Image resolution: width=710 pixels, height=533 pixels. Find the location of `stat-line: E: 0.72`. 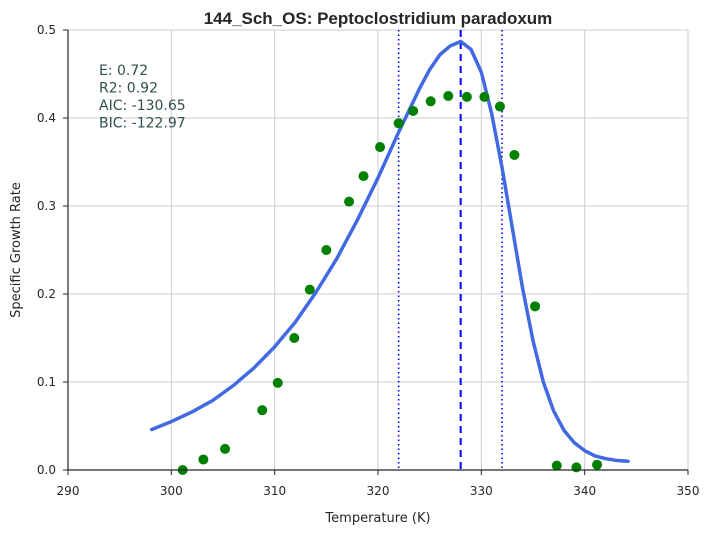

stat-line: E: 0.72 is located at coordinates (123, 71).